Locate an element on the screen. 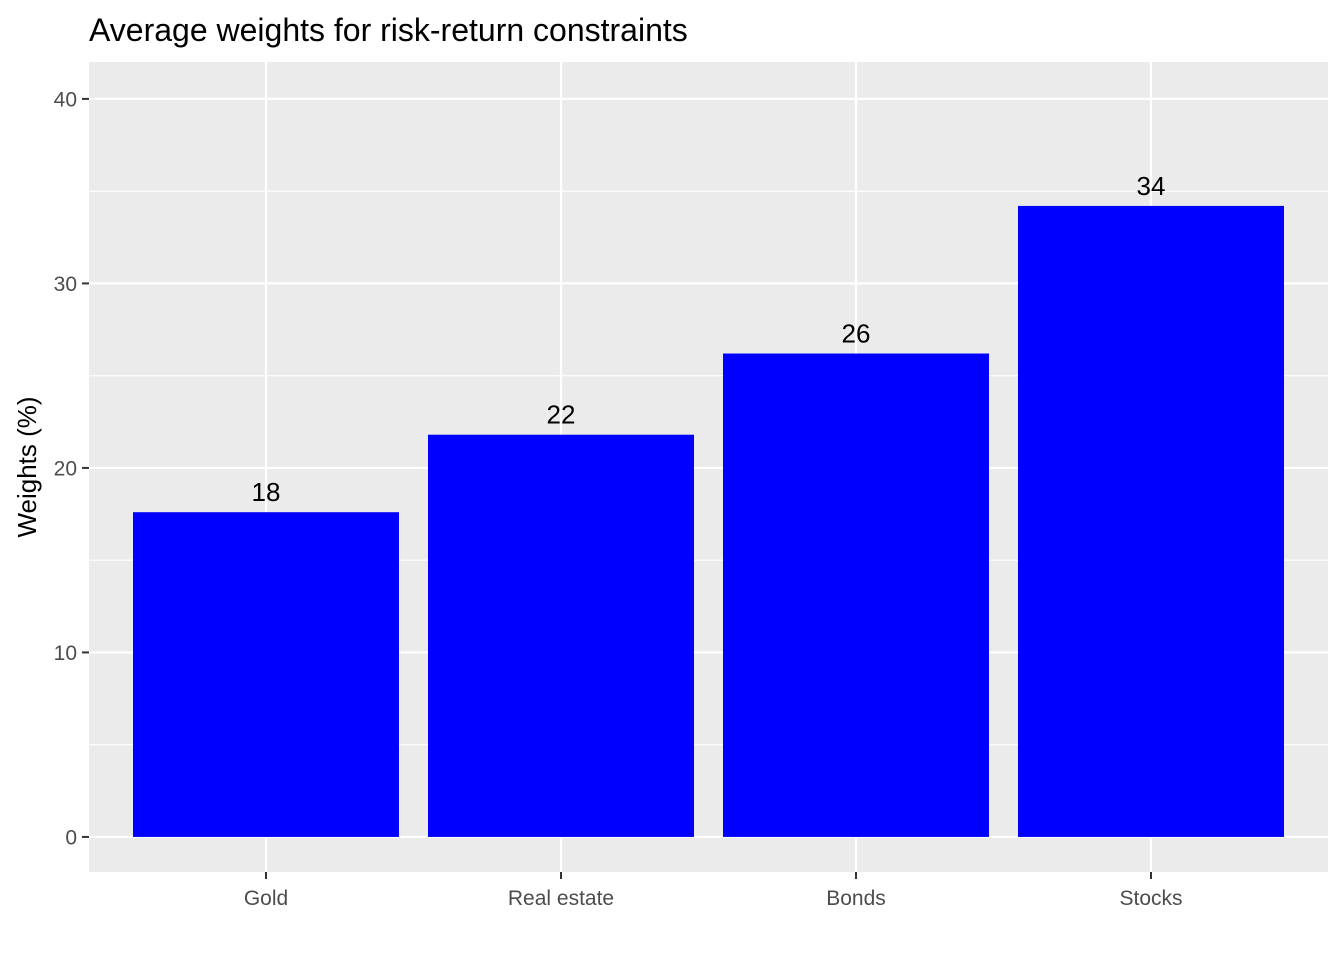 The width and height of the screenshot is (1344, 960). data-label: 34 is located at coordinates (1151, 186).